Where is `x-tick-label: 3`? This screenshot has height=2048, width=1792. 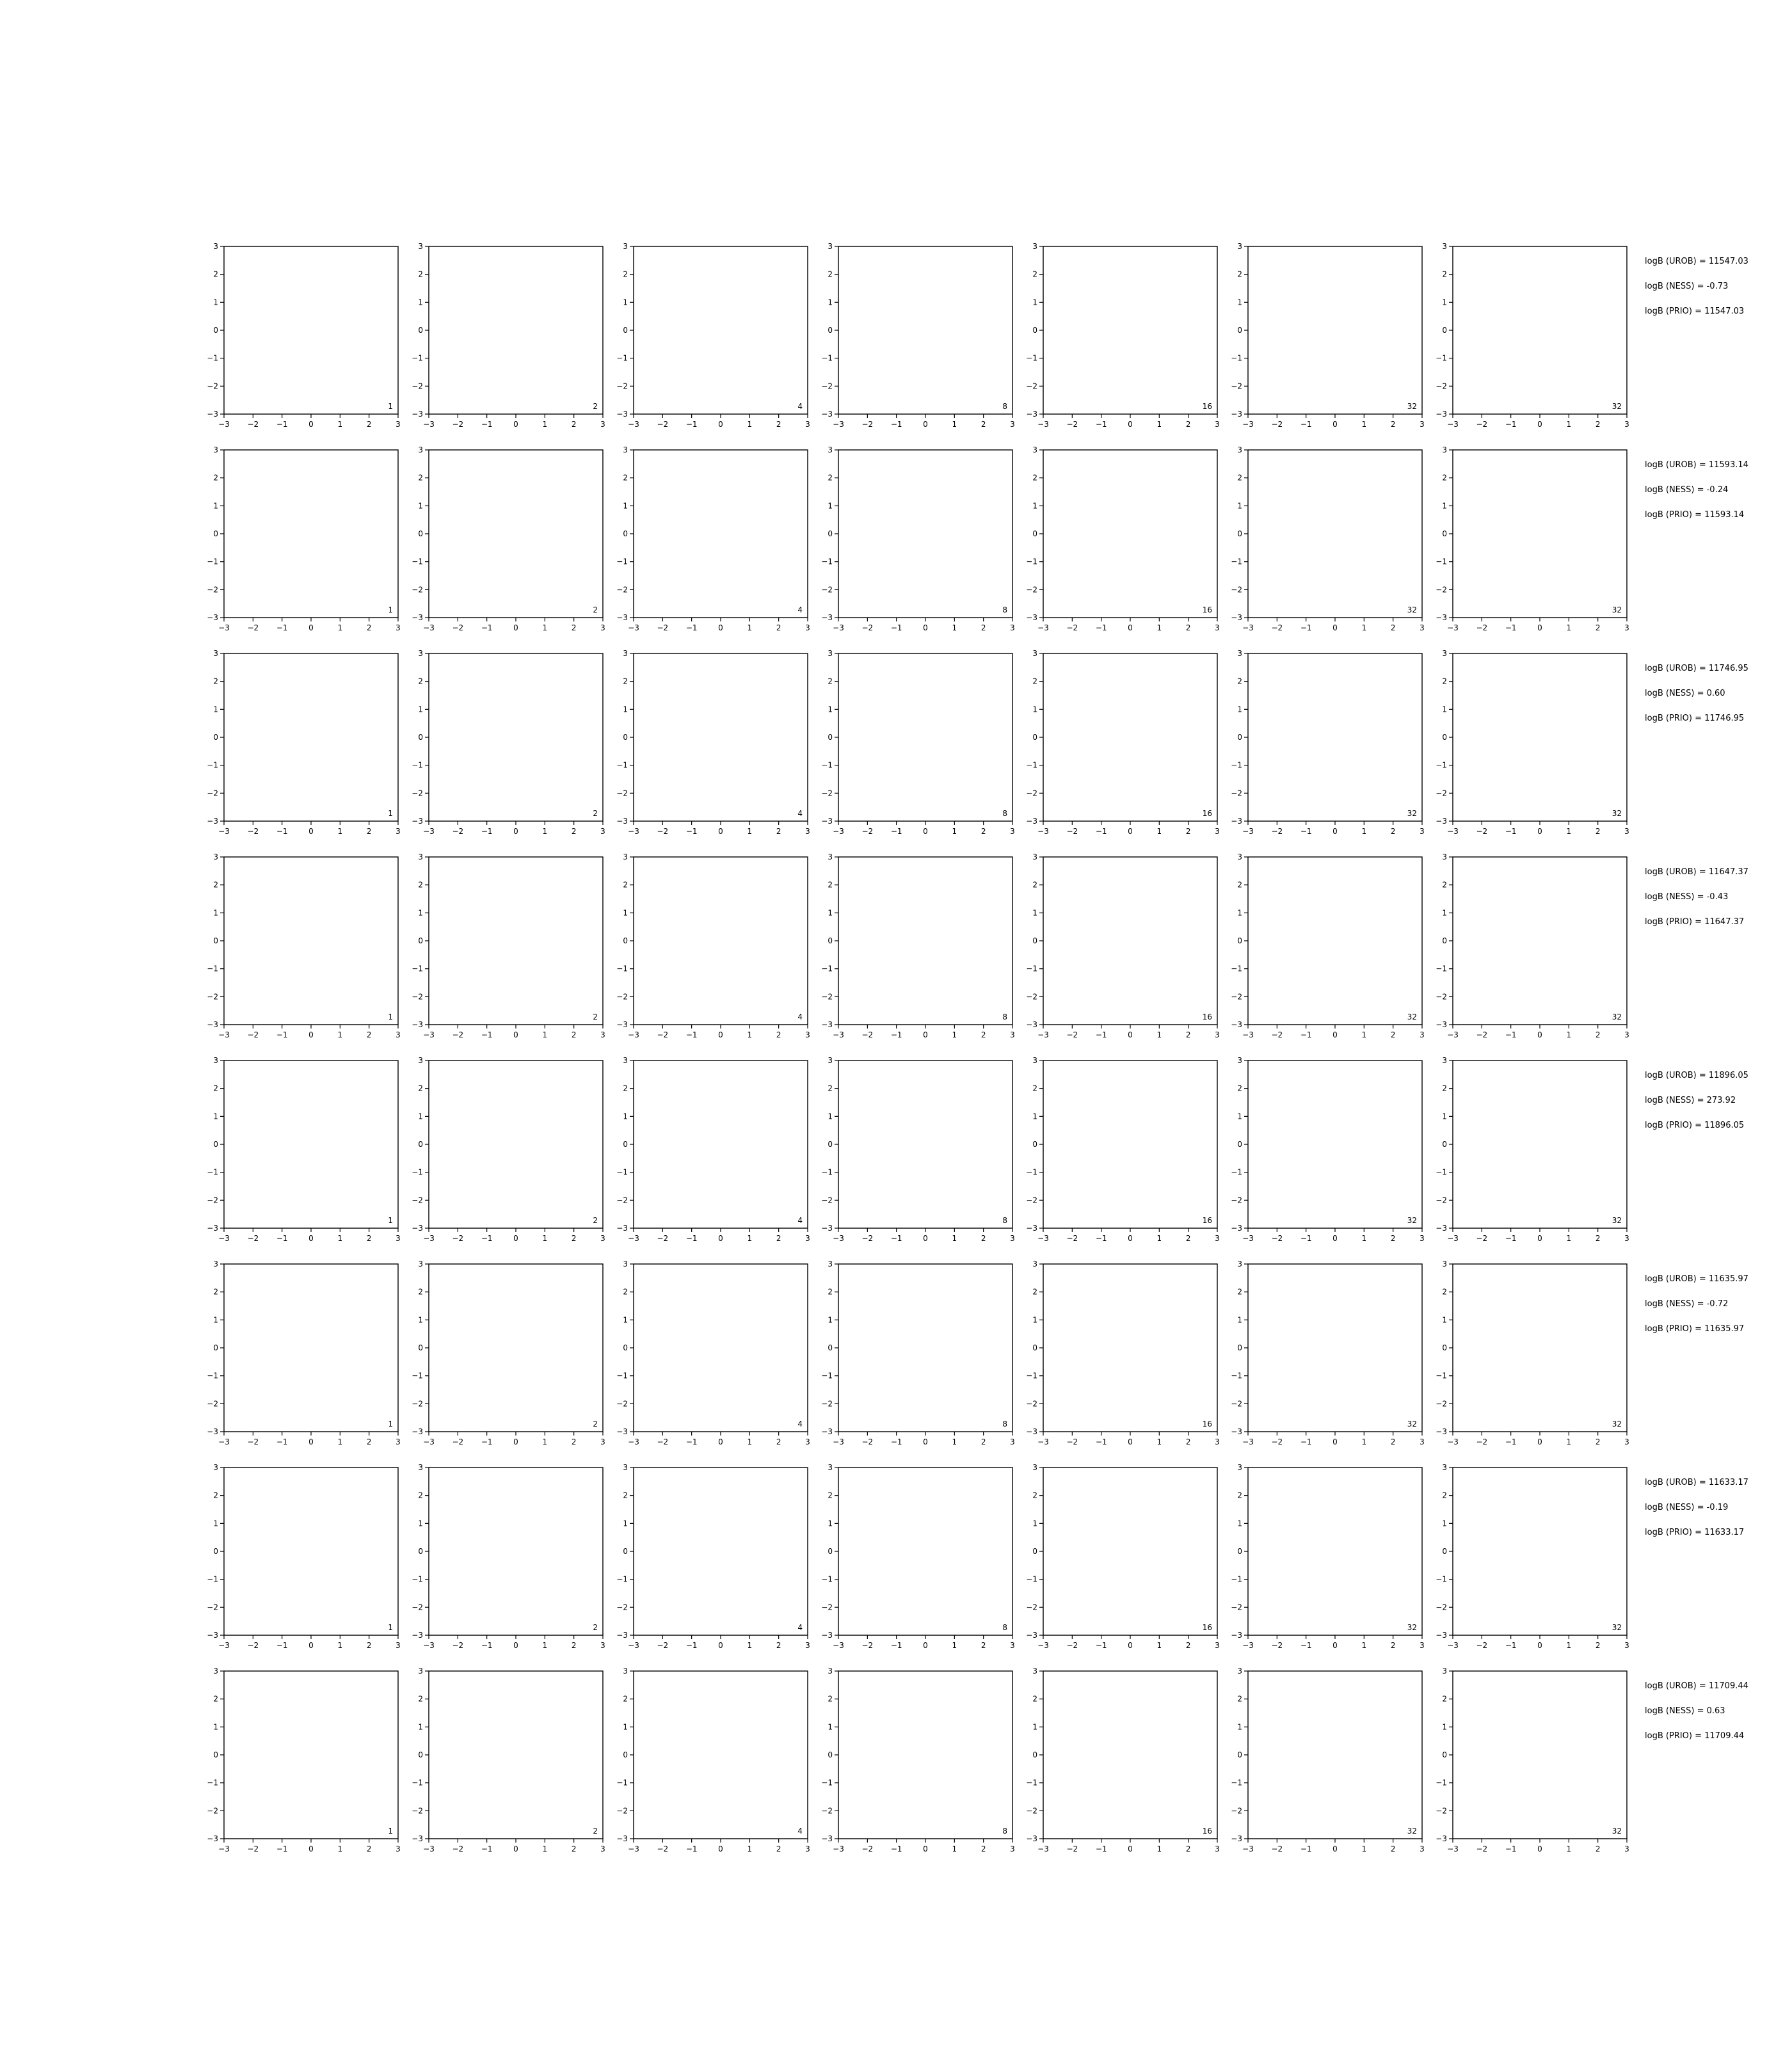
x-tick-label: 3 is located at coordinates (602, 1848).